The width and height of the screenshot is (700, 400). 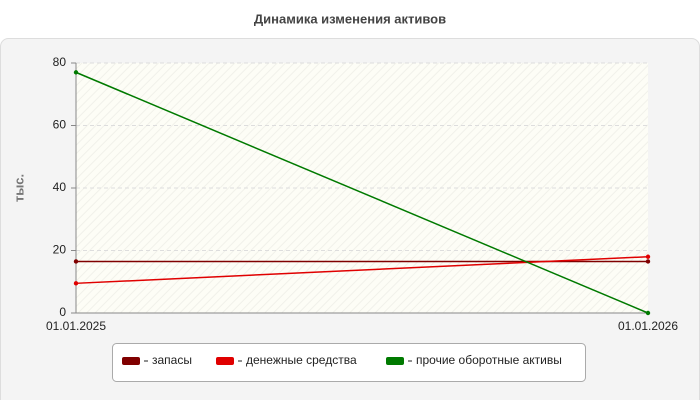 I want to click on legend-label: прочие оборотные активы, so click(x=489, y=360).